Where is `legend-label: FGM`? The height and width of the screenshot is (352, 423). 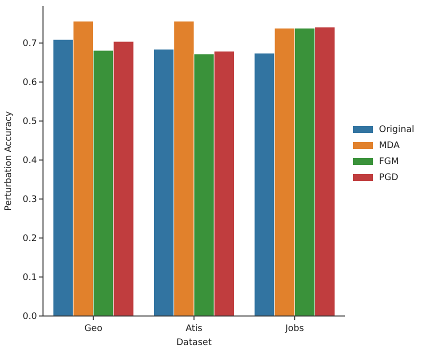
legend-label: FGM is located at coordinates (389, 162).